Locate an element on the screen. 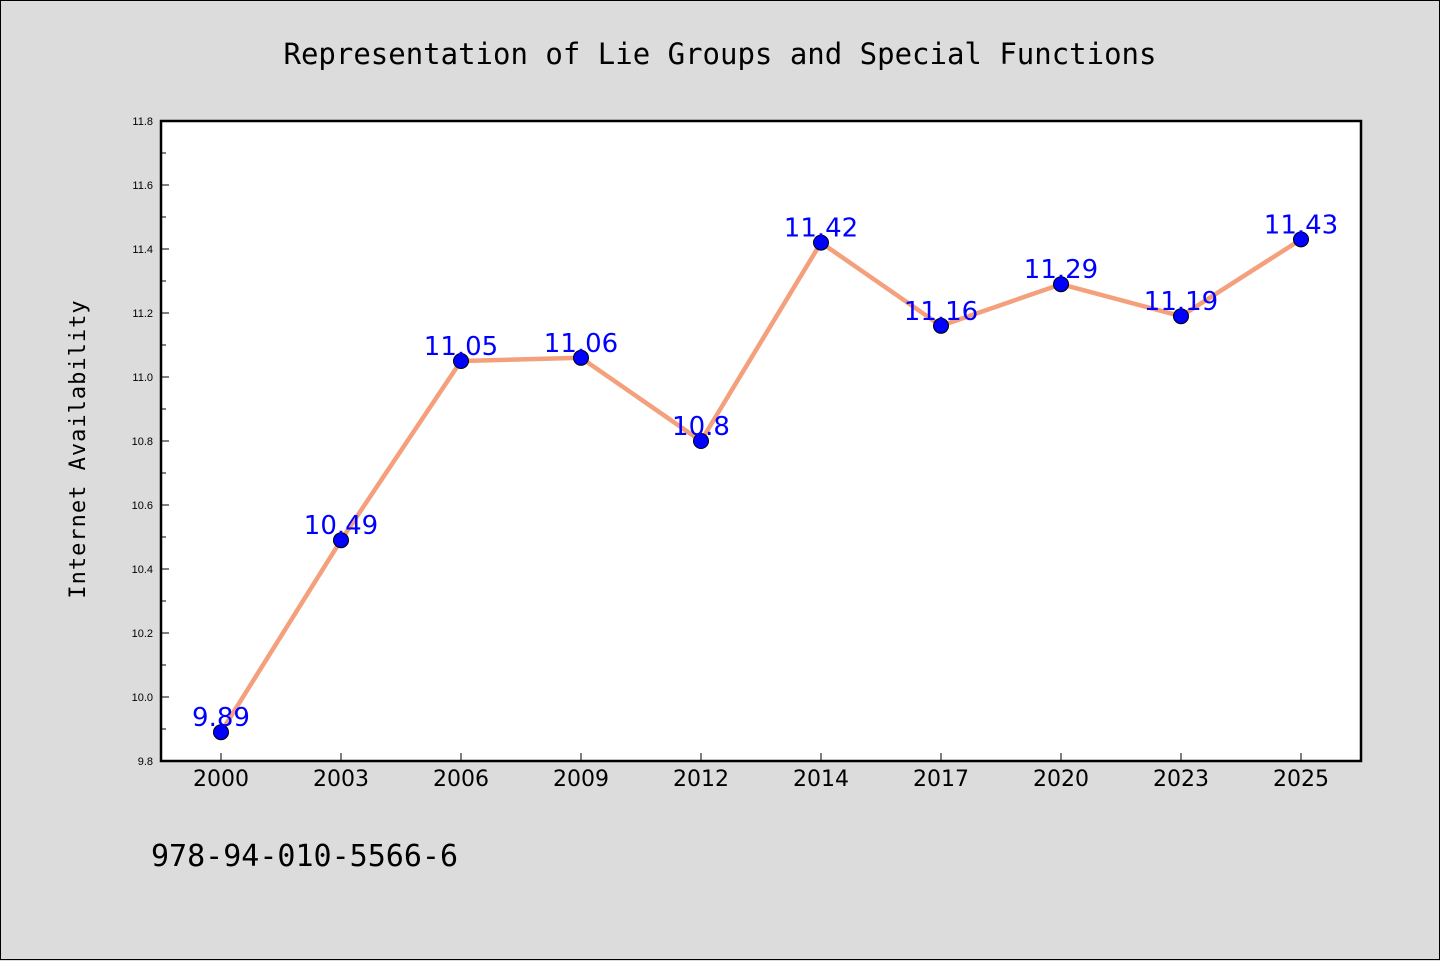 The width and height of the screenshot is (1440, 961). y-tick-label: 10.8 is located at coordinates (142, 442).